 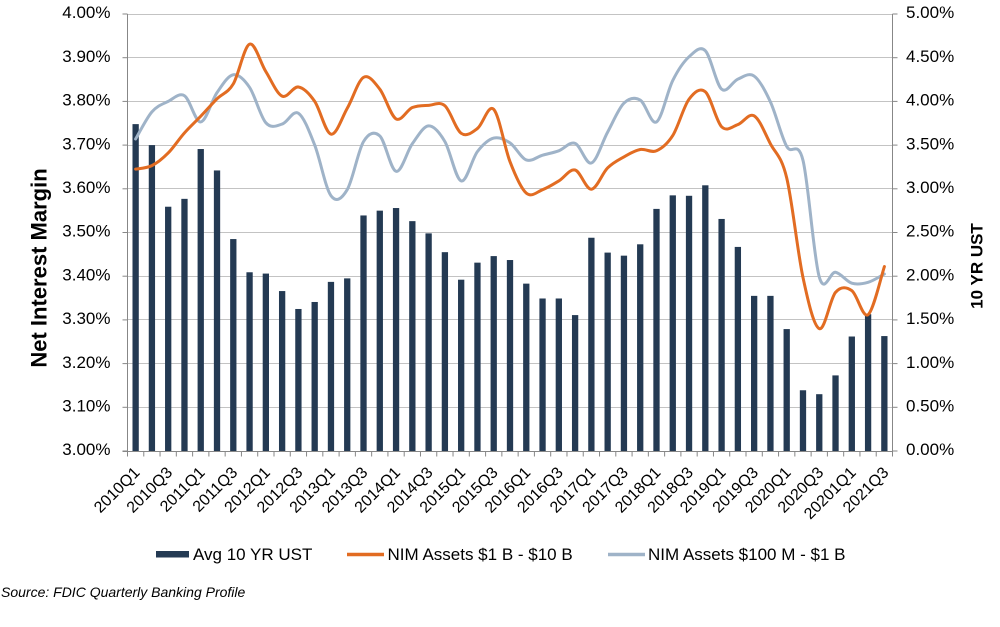 What do you see at coordinates (930, 56) in the screenshot?
I see `svg-text: 4.50%` at bounding box center [930, 56].